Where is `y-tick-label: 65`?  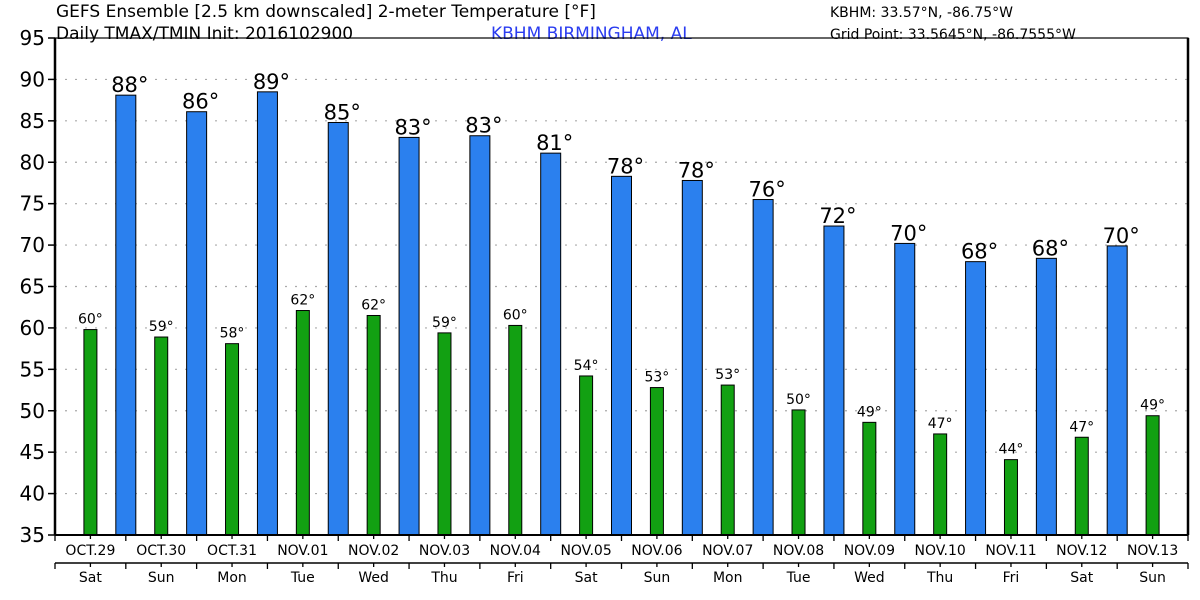
y-tick-label: 65 is located at coordinates (32, 287).